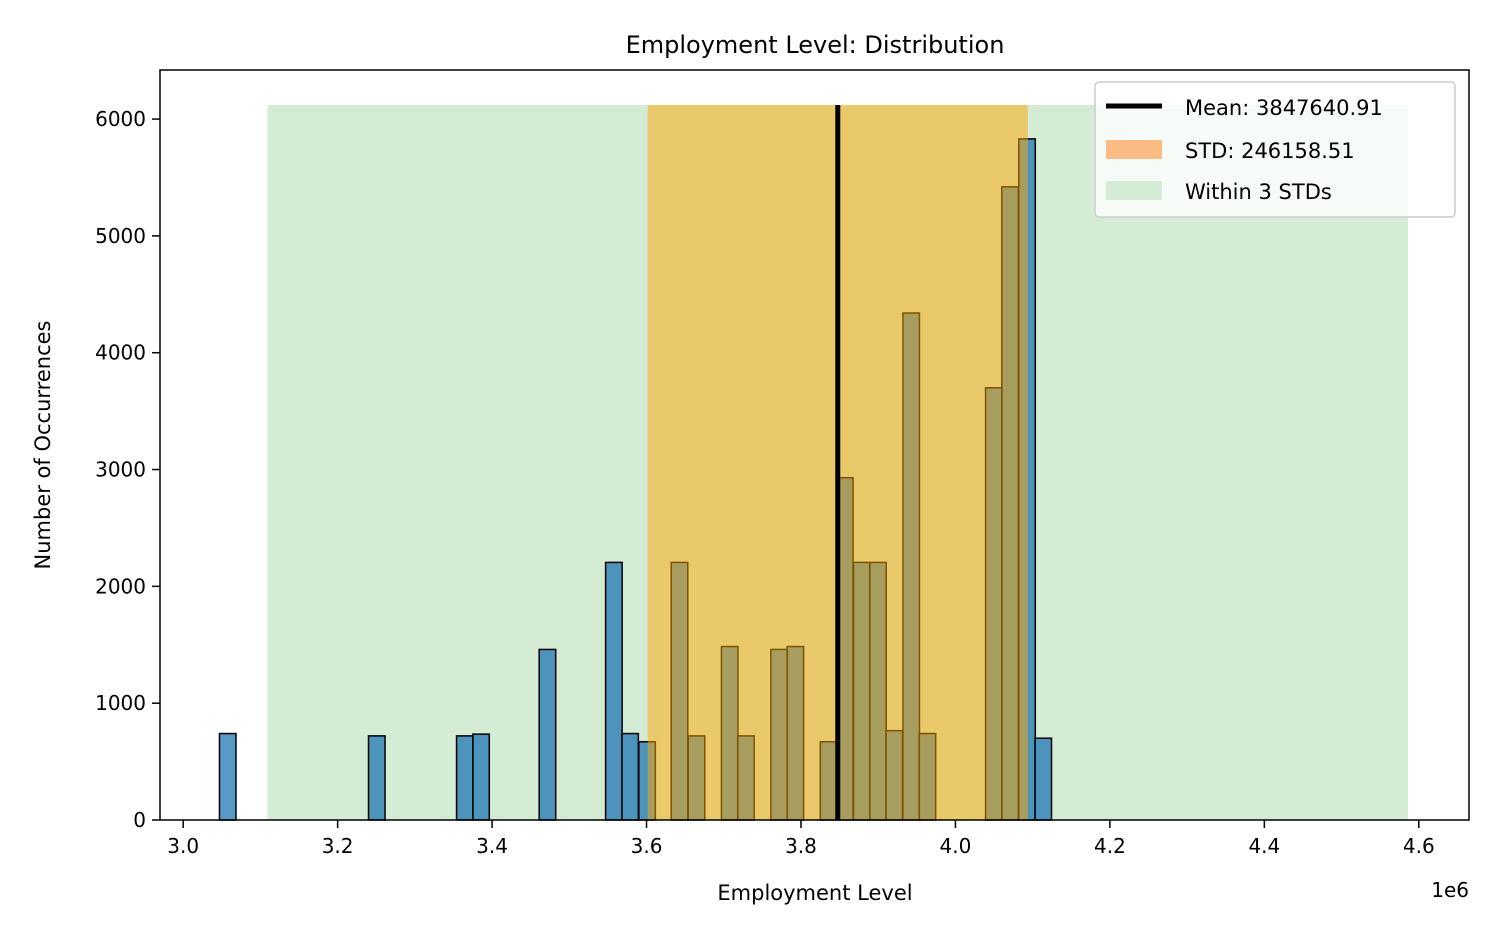 The image size is (1500, 937). I want to click on y-tick-label: 3000, so click(120, 470).